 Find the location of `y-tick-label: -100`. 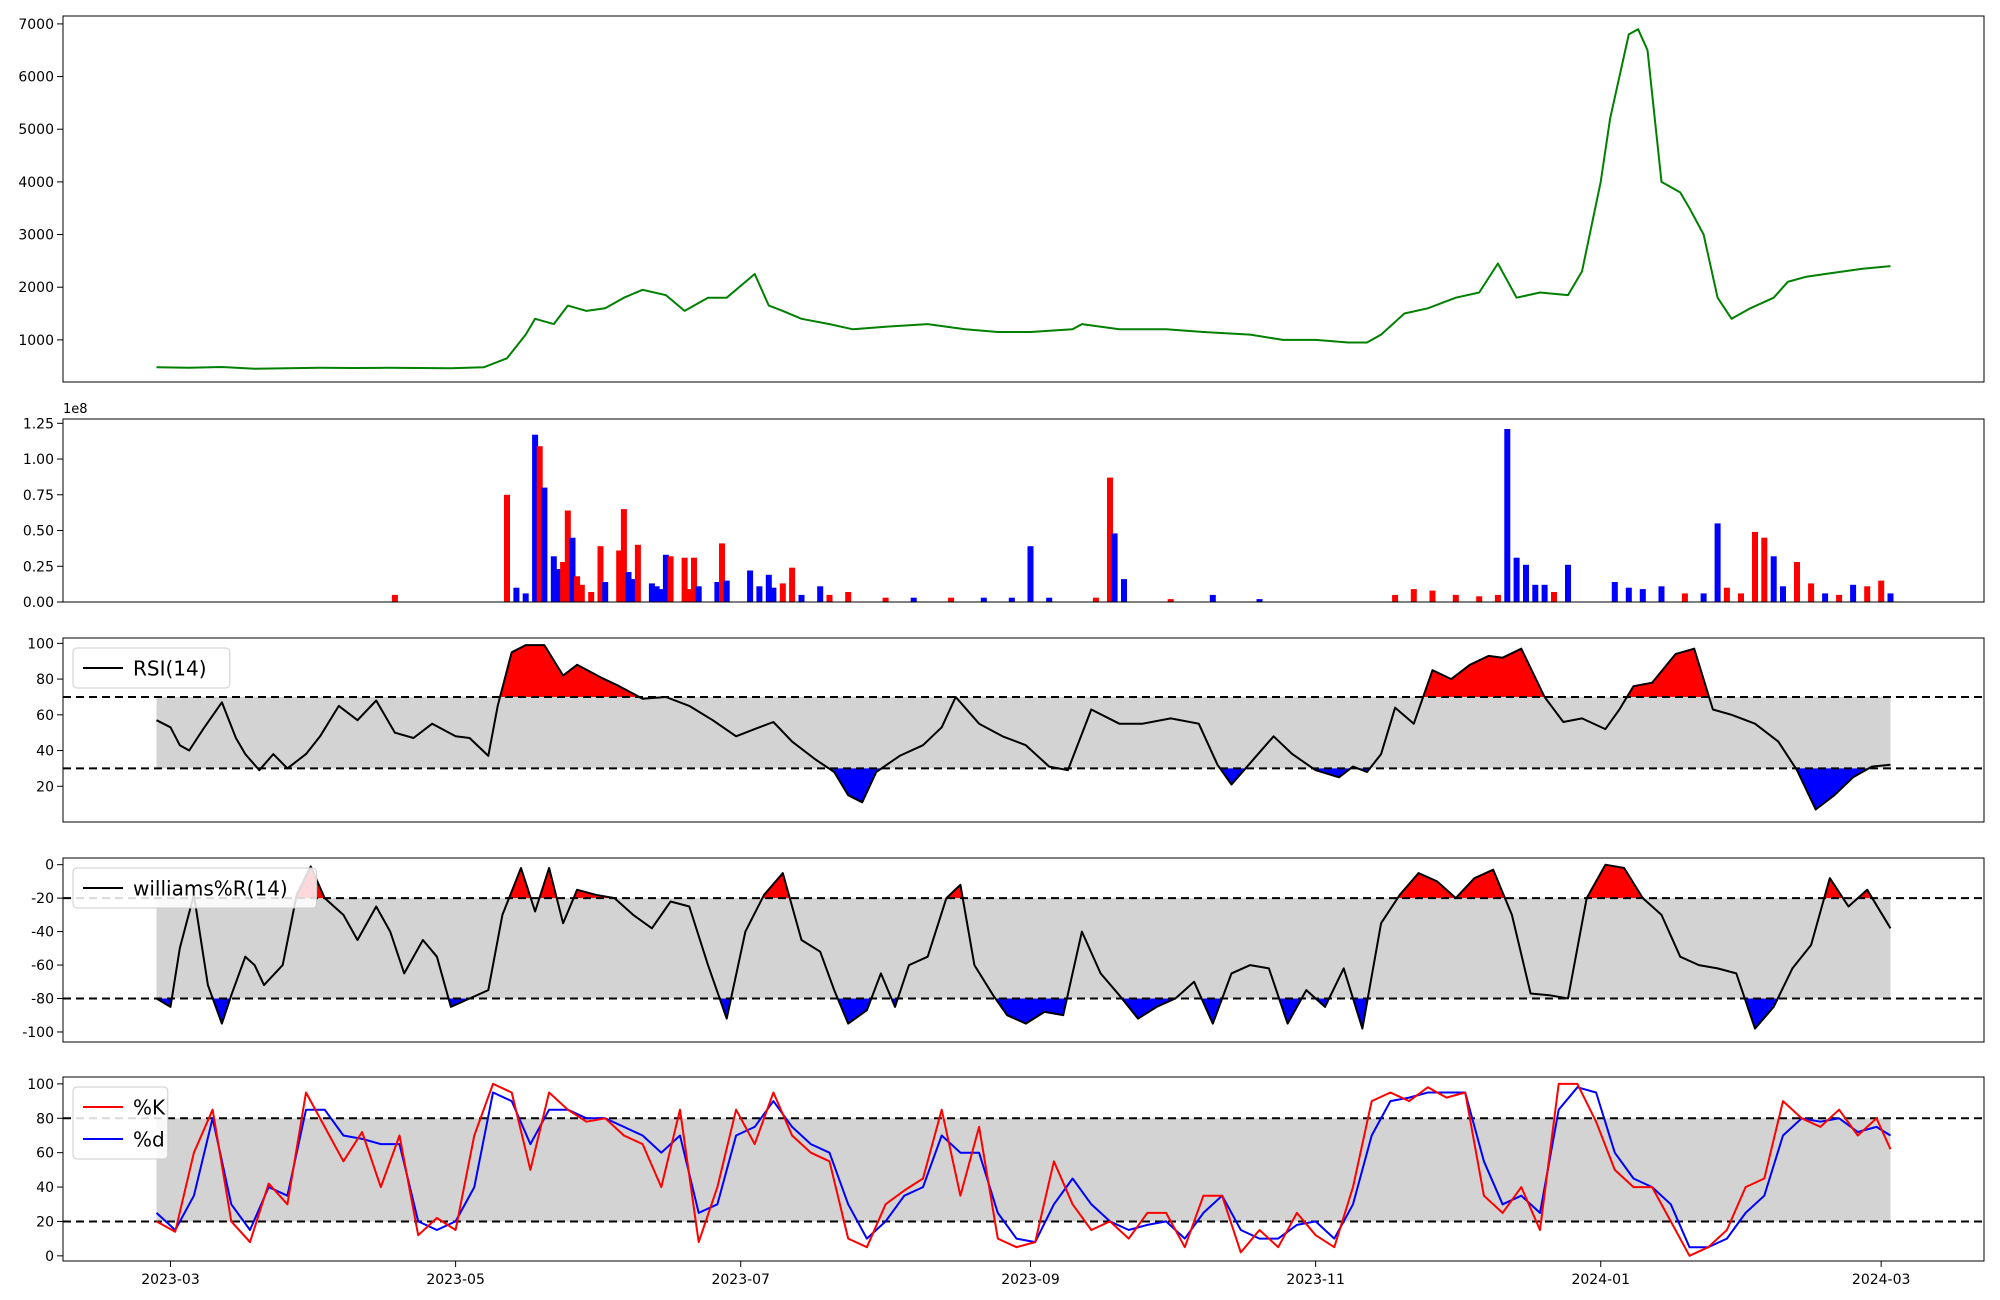

y-tick-label: -100 is located at coordinates (38, 1033).